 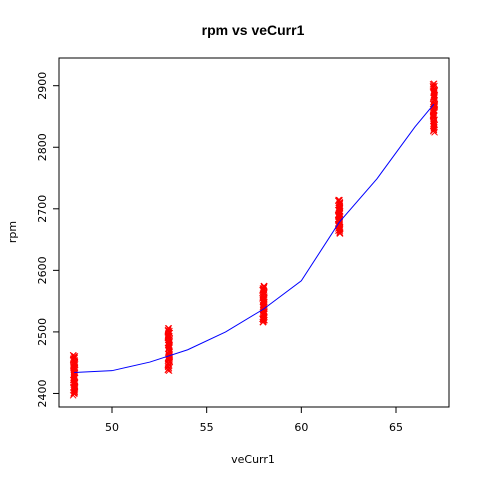 What do you see at coordinates (396, 427) in the screenshot?
I see `x-tick-label: 65` at bounding box center [396, 427].